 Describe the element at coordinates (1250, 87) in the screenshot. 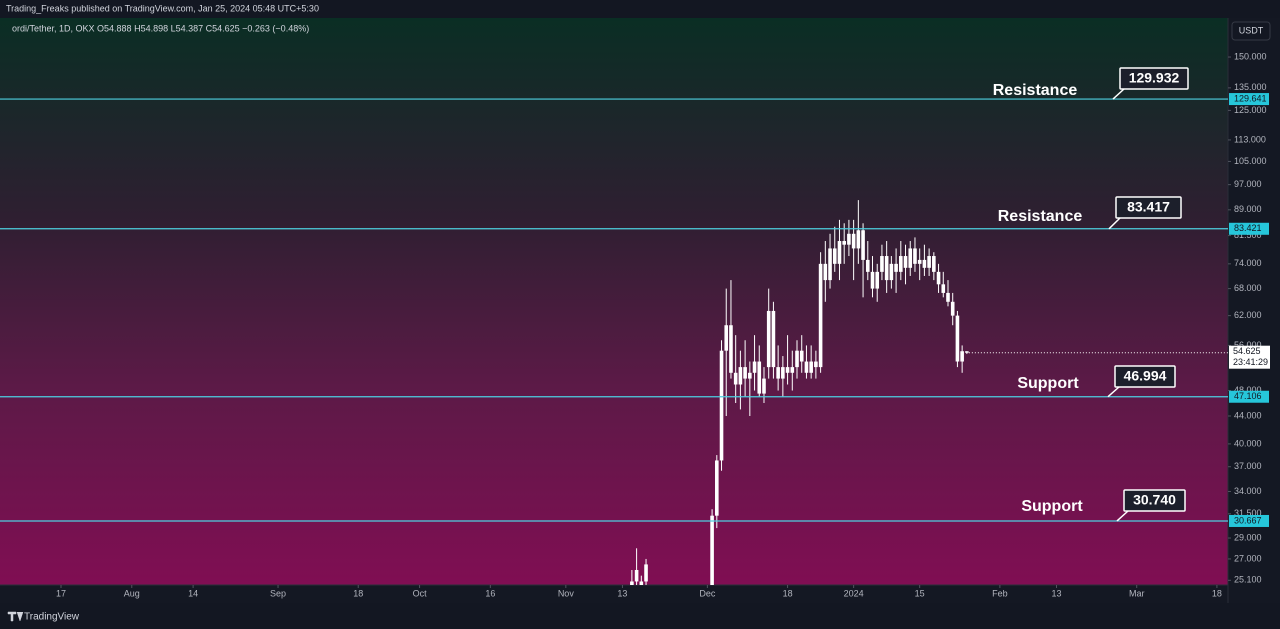

I see `y-tick-label: 135.000` at that location.